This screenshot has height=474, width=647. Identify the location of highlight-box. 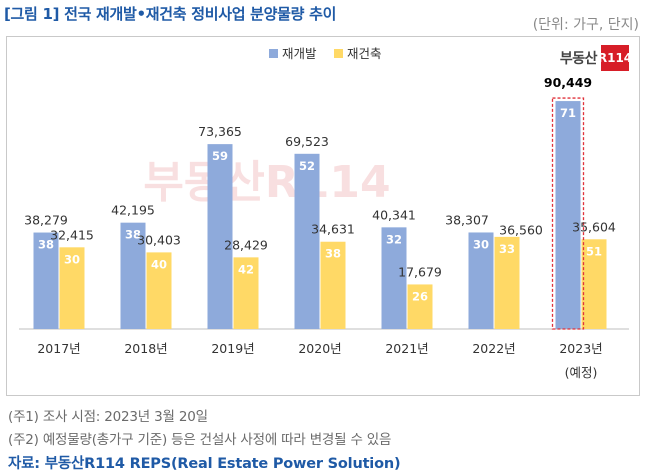
(568, 213).